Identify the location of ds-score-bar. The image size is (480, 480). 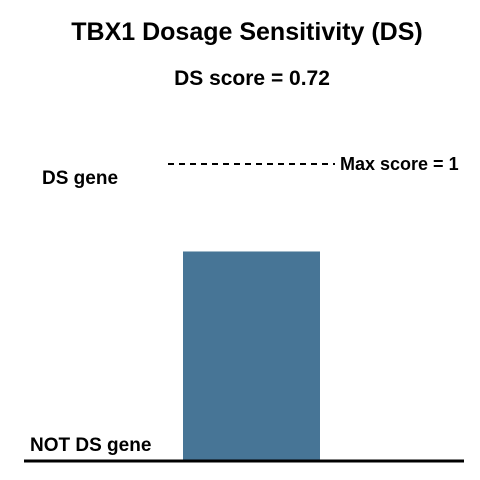
(251, 356).